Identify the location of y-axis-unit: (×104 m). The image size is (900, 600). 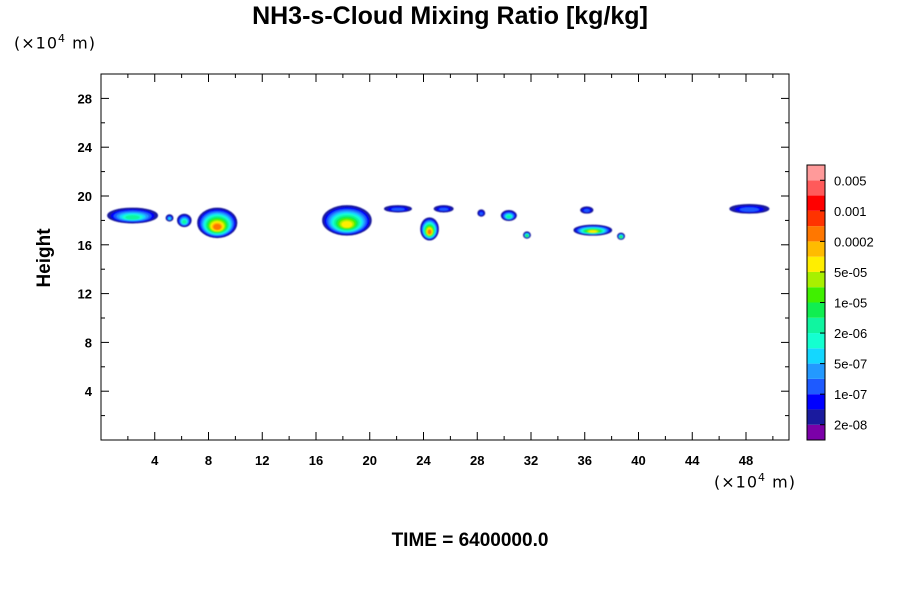
(55, 42).